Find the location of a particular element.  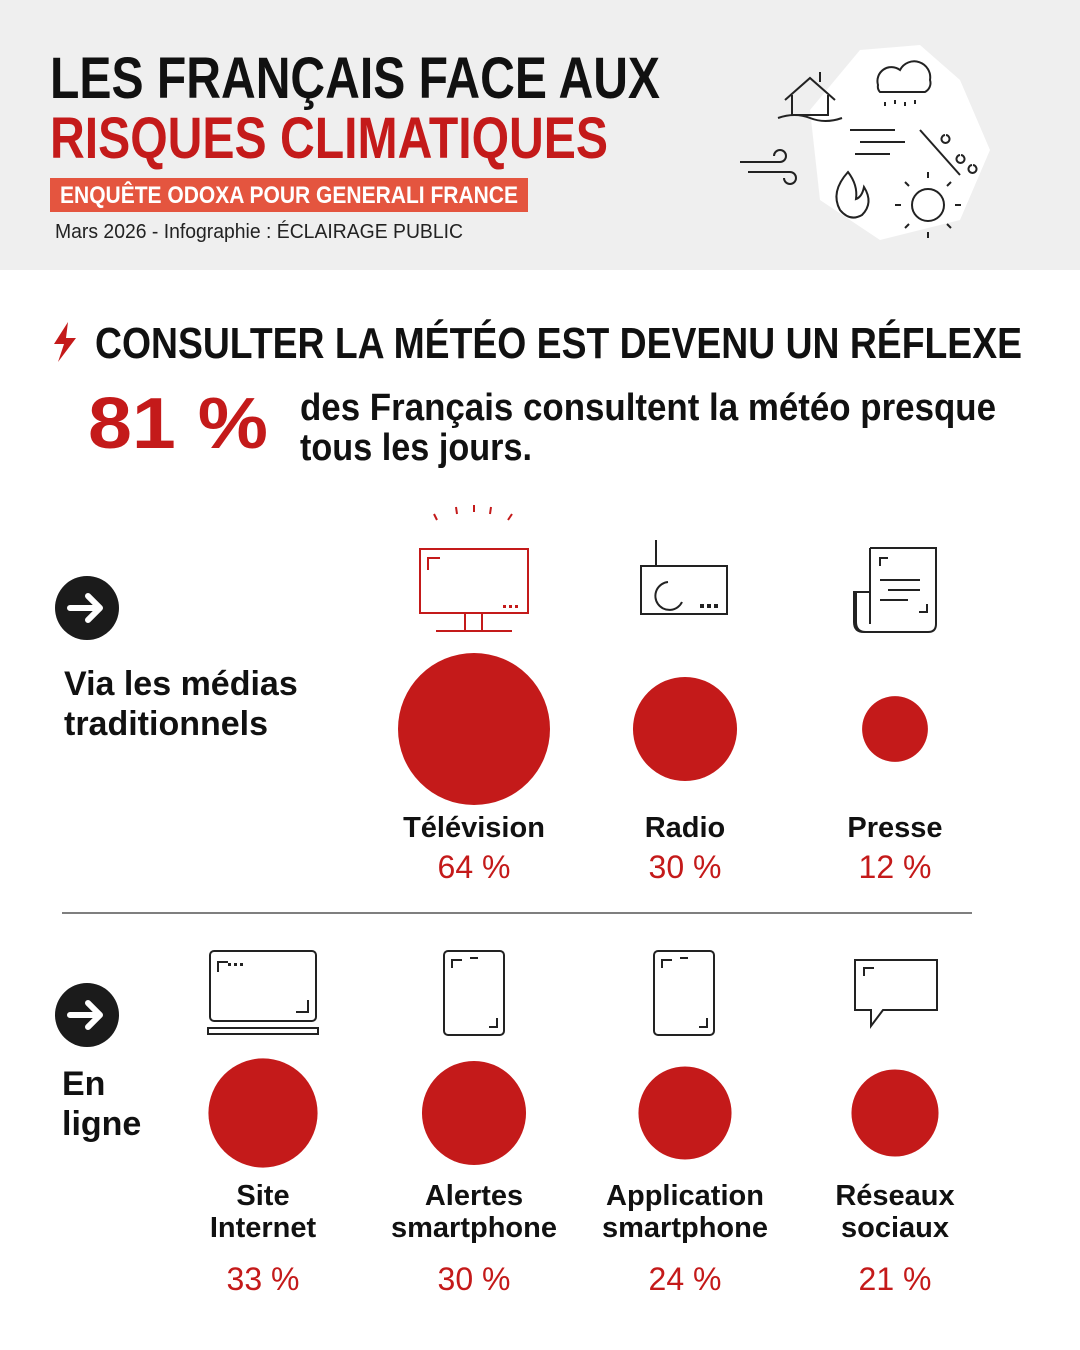

bolt-icon is located at coordinates (65, 342).